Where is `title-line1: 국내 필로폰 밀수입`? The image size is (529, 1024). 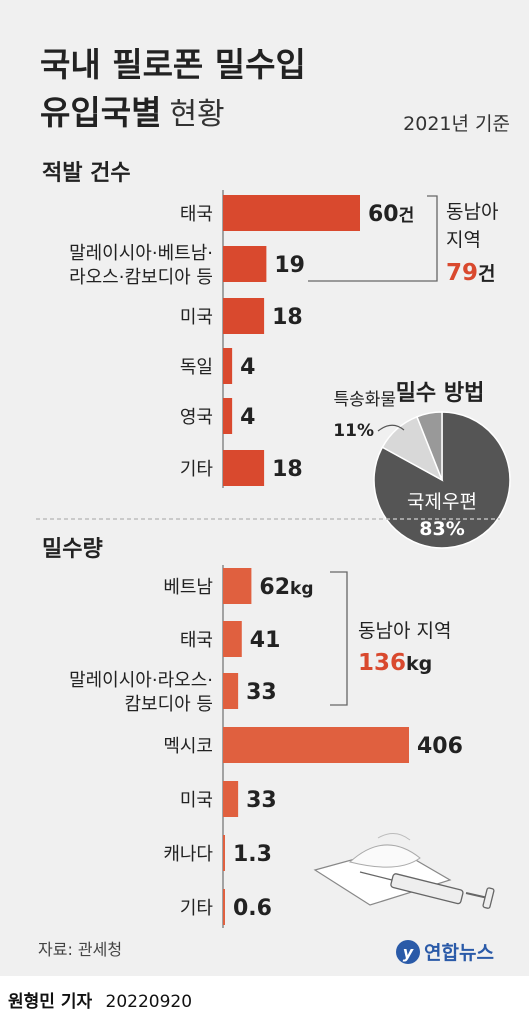 title-line1: 국내 필로폰 밀수입 is located at coordinates (173, 64).